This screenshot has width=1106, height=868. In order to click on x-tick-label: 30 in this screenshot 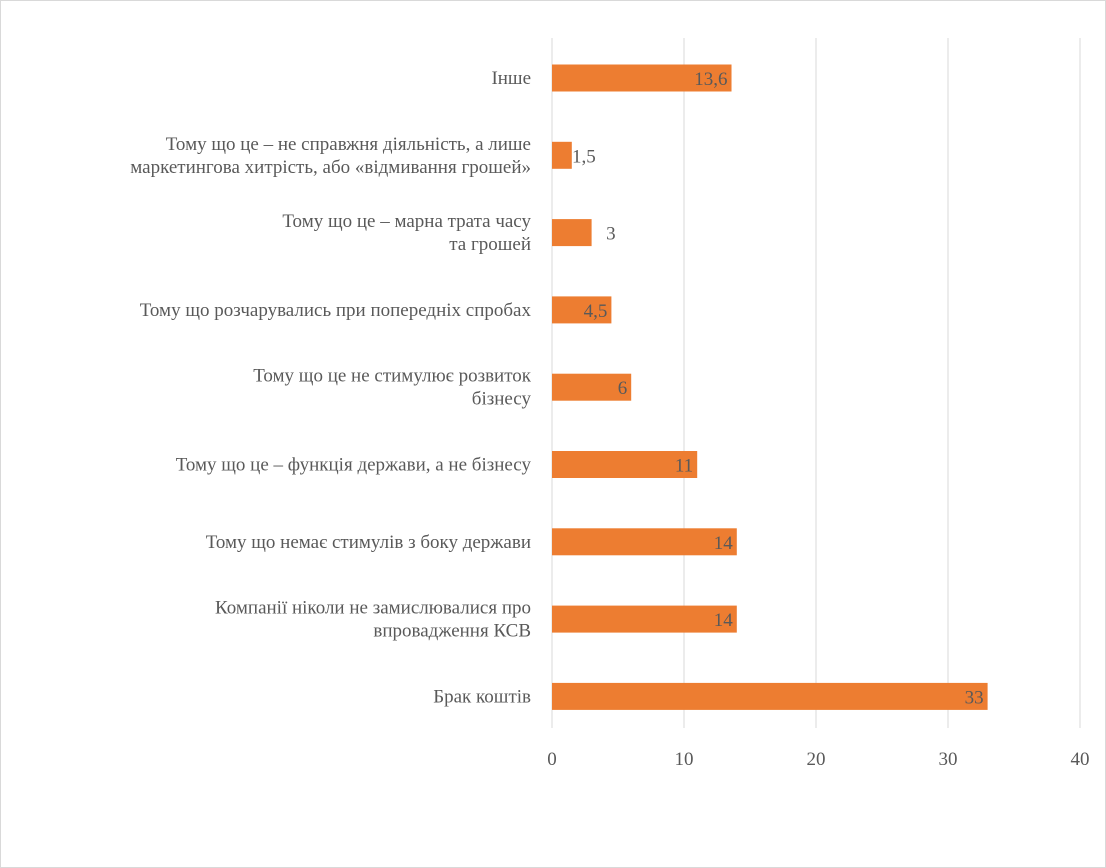, I will do `click(948, 759)`.